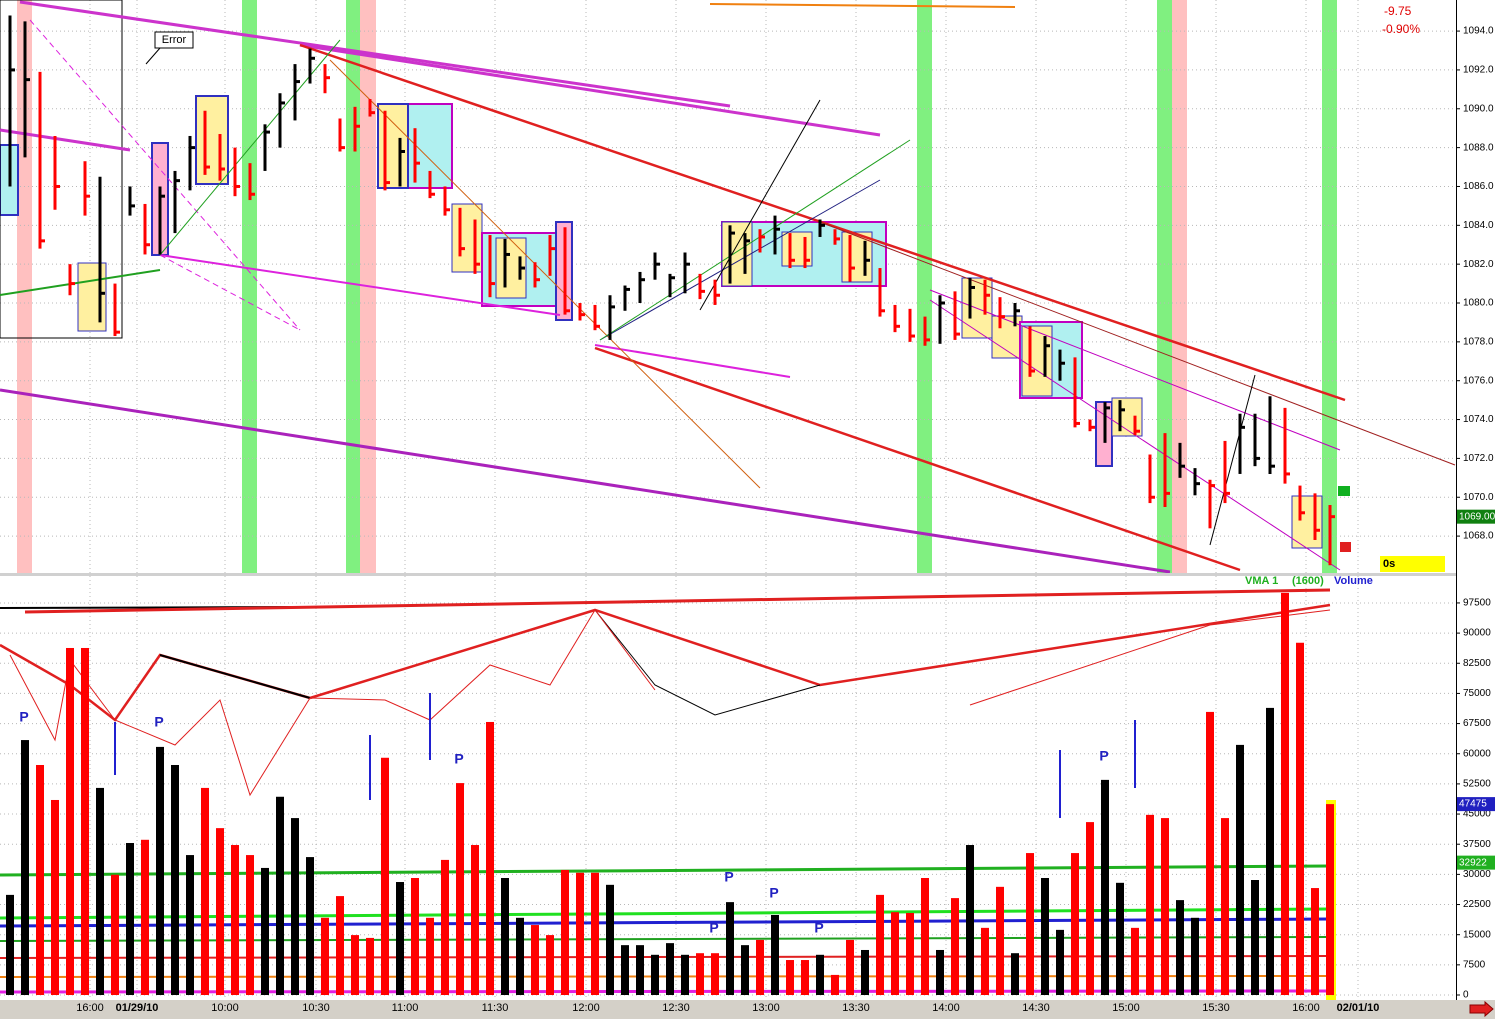 This screenshot has height=1019, width=1495. Describe the element at coordinates (1477, 663) in the screenshot. I see `y-tick-label: 82500` at that location.